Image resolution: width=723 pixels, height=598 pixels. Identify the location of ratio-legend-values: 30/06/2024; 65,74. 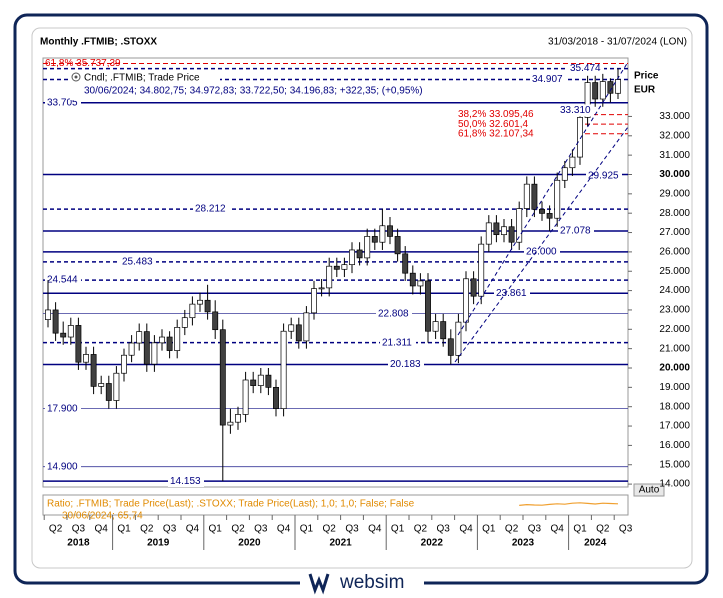
(102, 516).